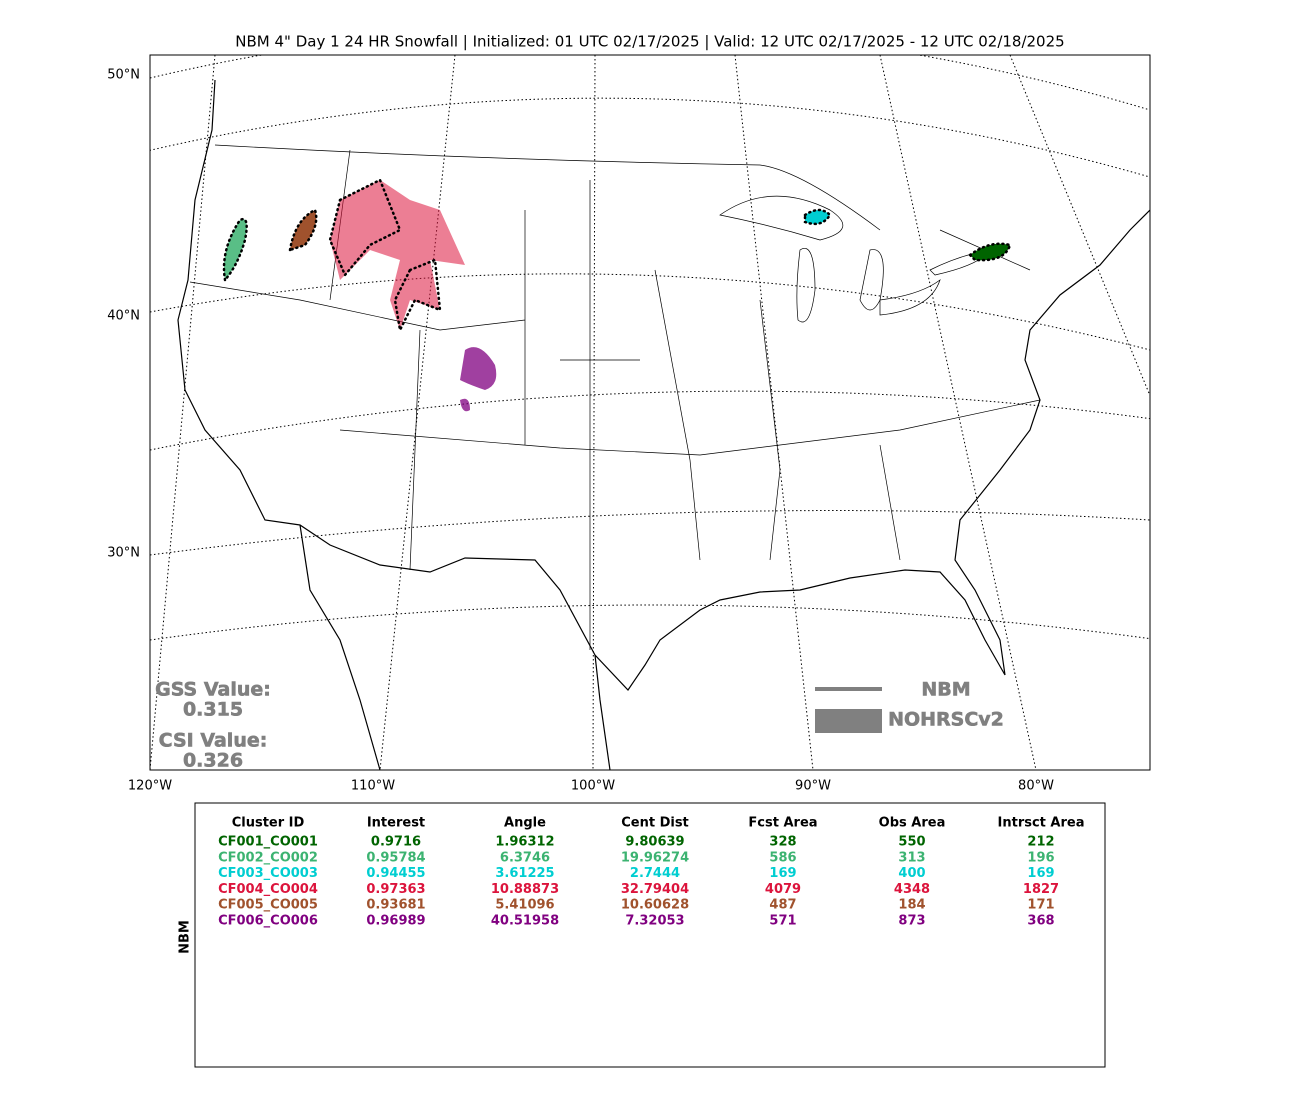  I want to click on table-cell: CF003_CO003, so click(268, 873).